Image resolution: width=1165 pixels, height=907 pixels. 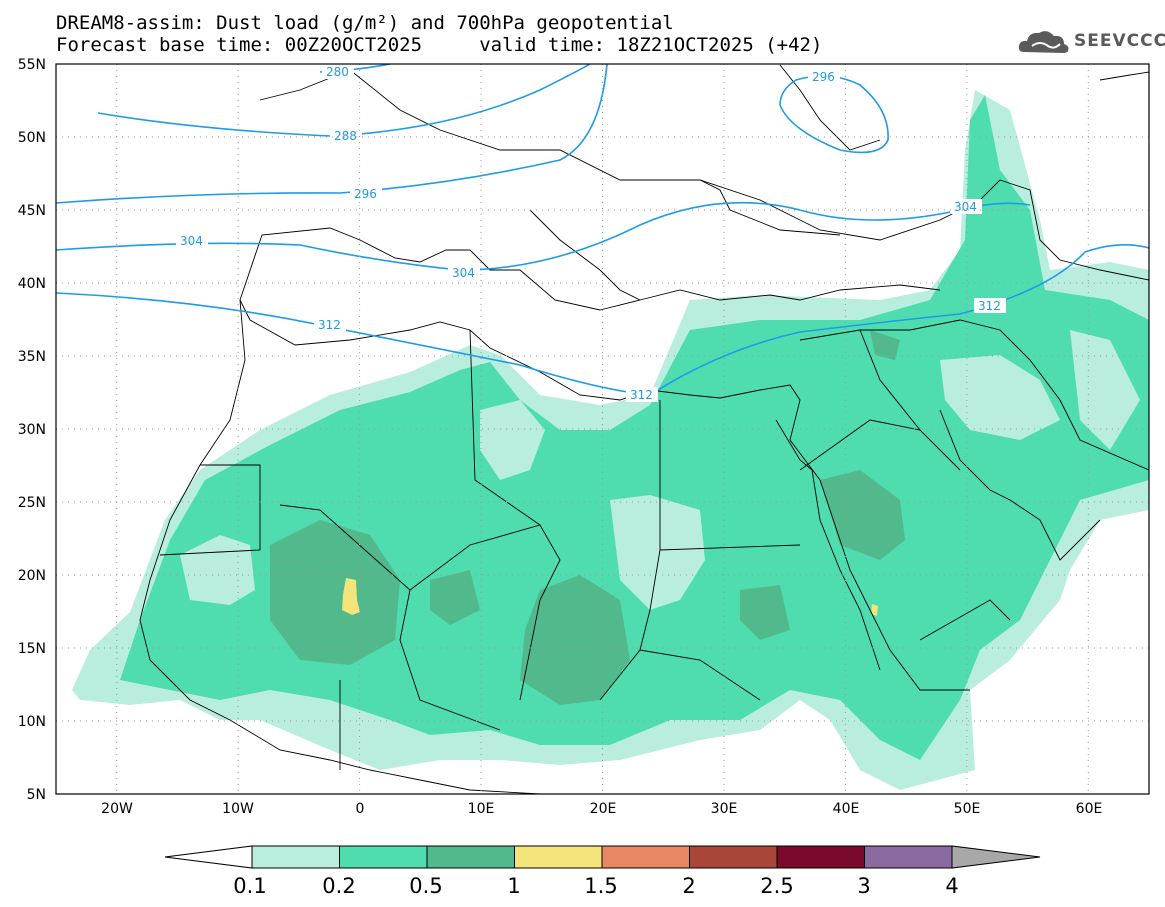 I want to click on lon-label: 0, so click(x=360, y=809).